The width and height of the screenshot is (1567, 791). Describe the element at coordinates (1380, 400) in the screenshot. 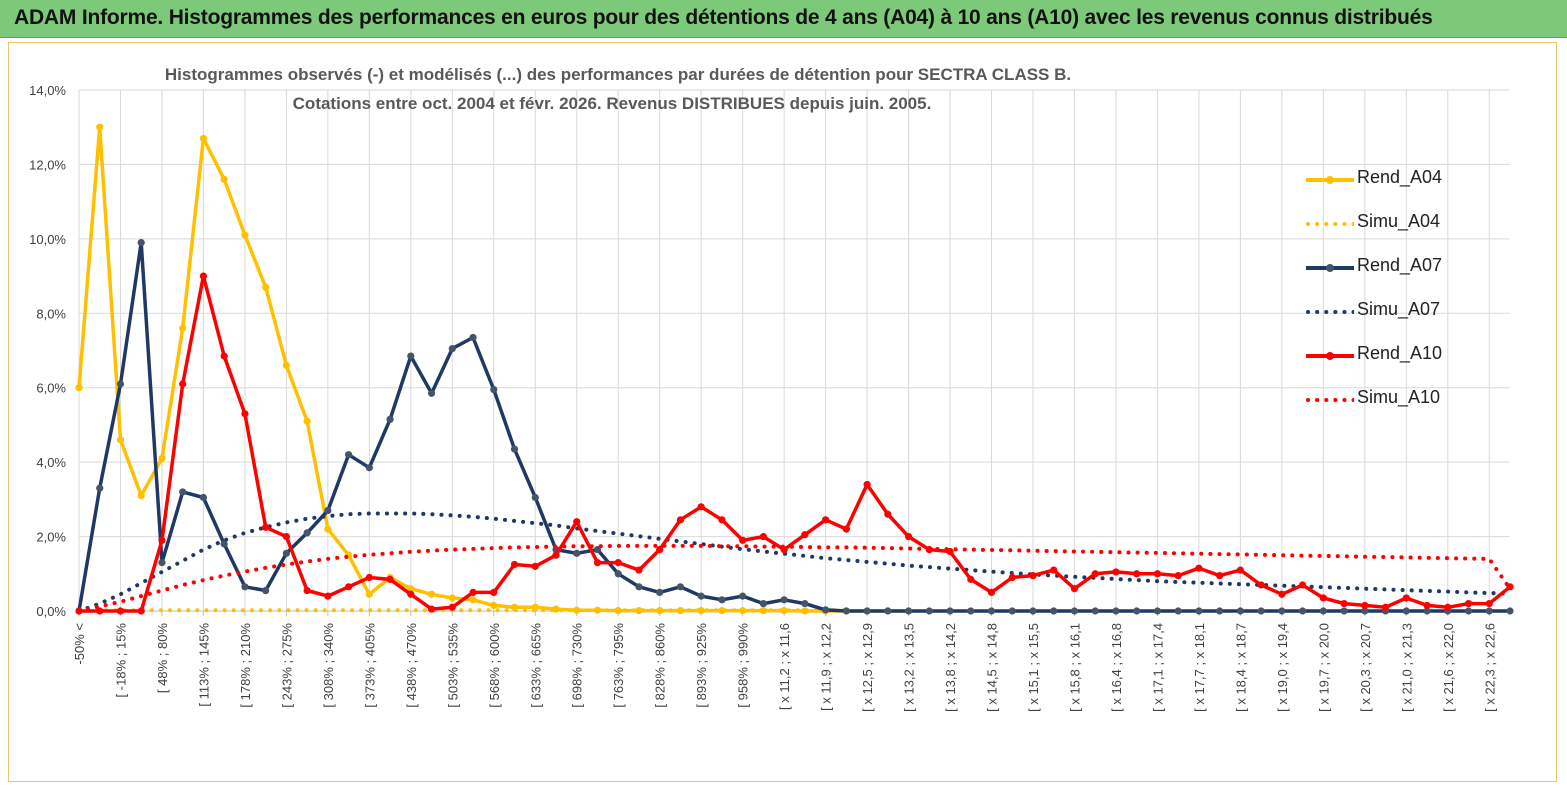

I see `legend-item-simu-a10: Simu_A10` at that location.